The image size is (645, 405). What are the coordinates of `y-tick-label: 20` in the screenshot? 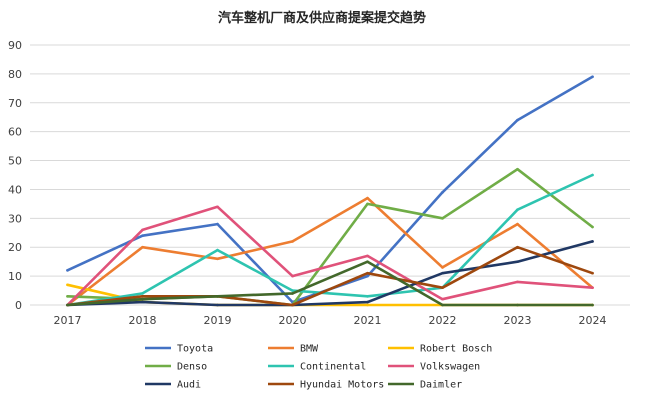 It's located at (15, 247).